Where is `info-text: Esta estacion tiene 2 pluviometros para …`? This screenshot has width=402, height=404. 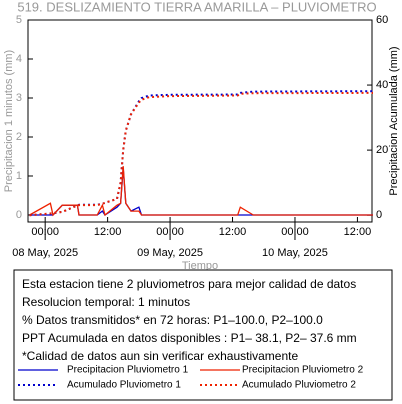 info-text: Esta estacion tiene 2 pluviometros para … is located at coordinates (189, 284).